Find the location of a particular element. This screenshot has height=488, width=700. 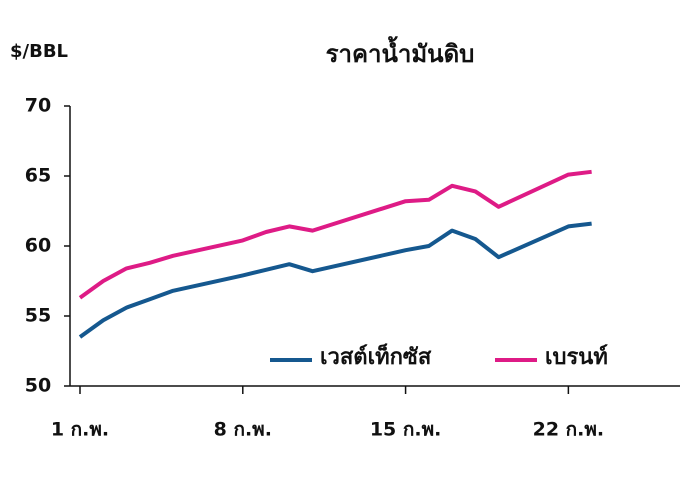

legend-label: เวสต์เท็กซัส is located at coordinates (376, 356).